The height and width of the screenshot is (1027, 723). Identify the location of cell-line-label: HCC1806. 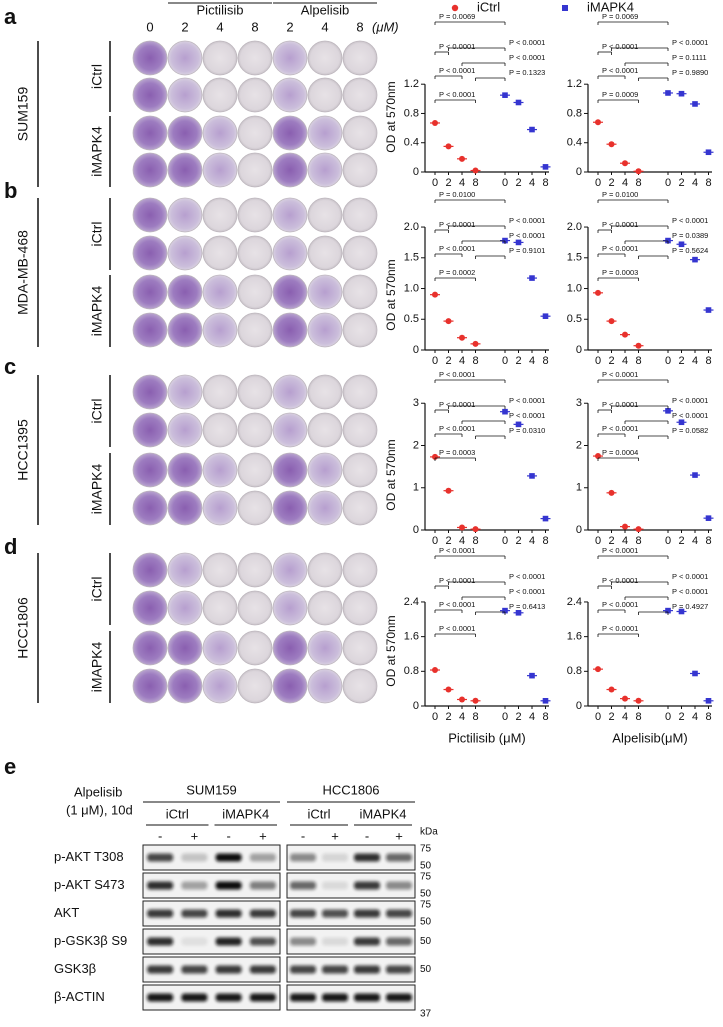
(350, 789).